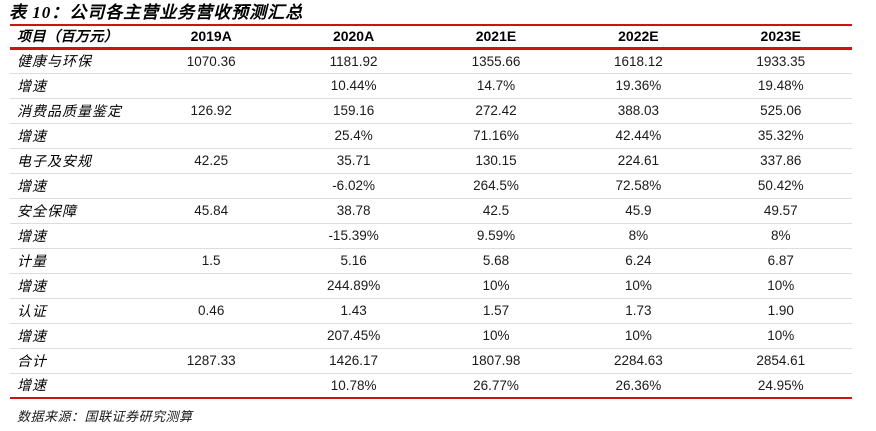  Describe the element at coordinates (780, 37) in the screenshot. I see `column-header-year: 2023E` at that location.